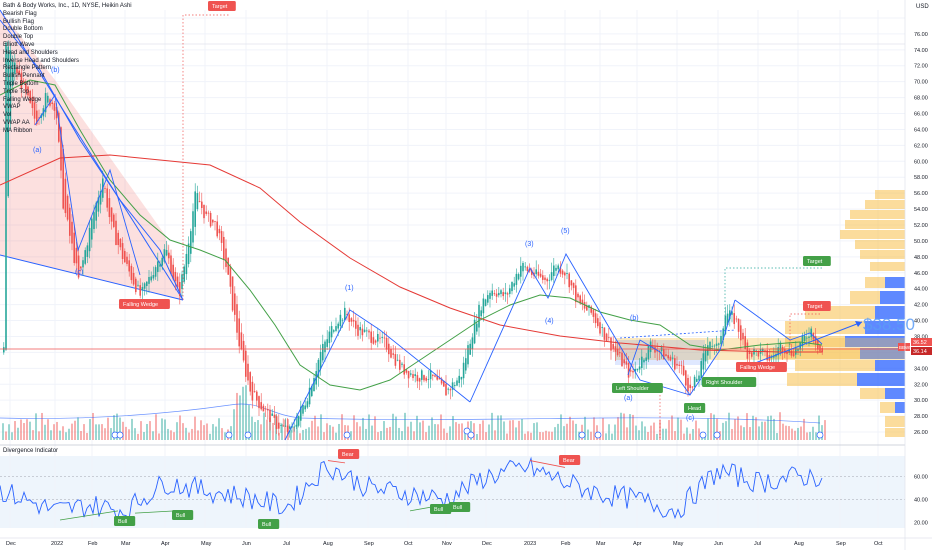  I want to click on y-tick-label: 40.00, so click(921, 322).